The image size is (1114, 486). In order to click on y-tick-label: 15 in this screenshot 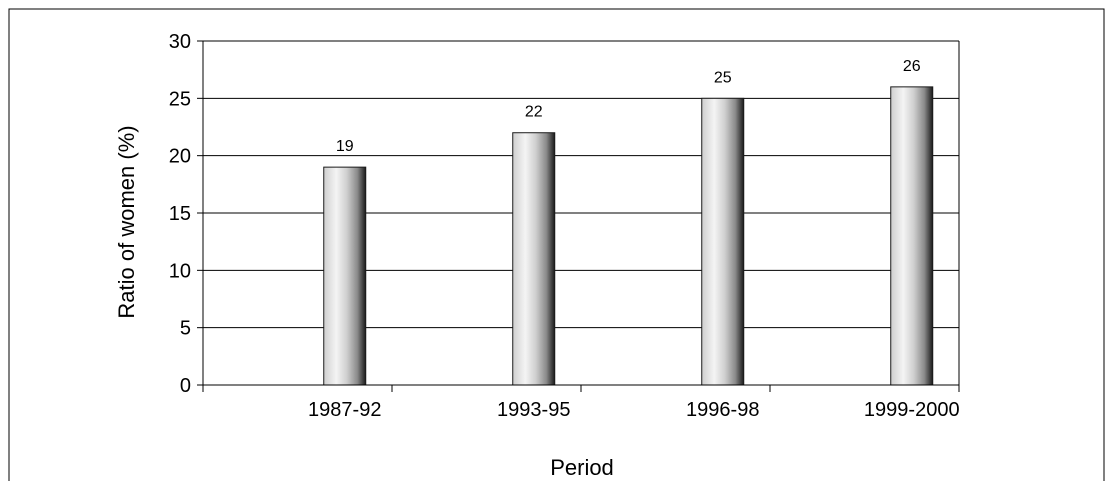, I will do `click(180, 214)`.